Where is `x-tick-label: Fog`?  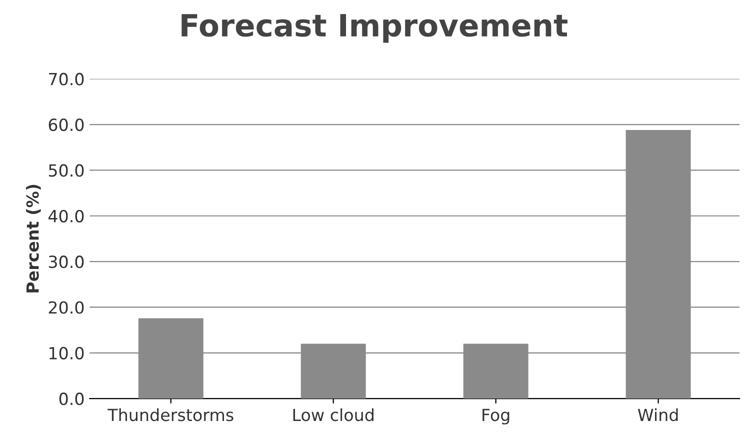
x-tick-label: Fog is located at coordinates (496, 416).